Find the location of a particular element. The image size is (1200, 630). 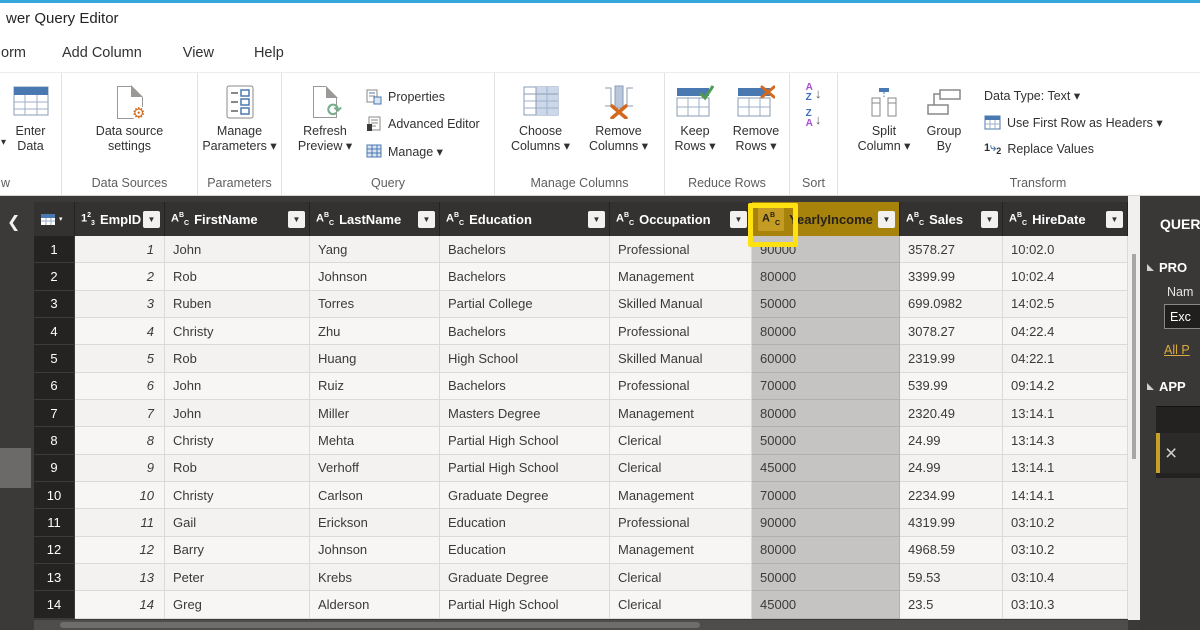

cell-firstname: Peter is located at coordinates (237, 578).